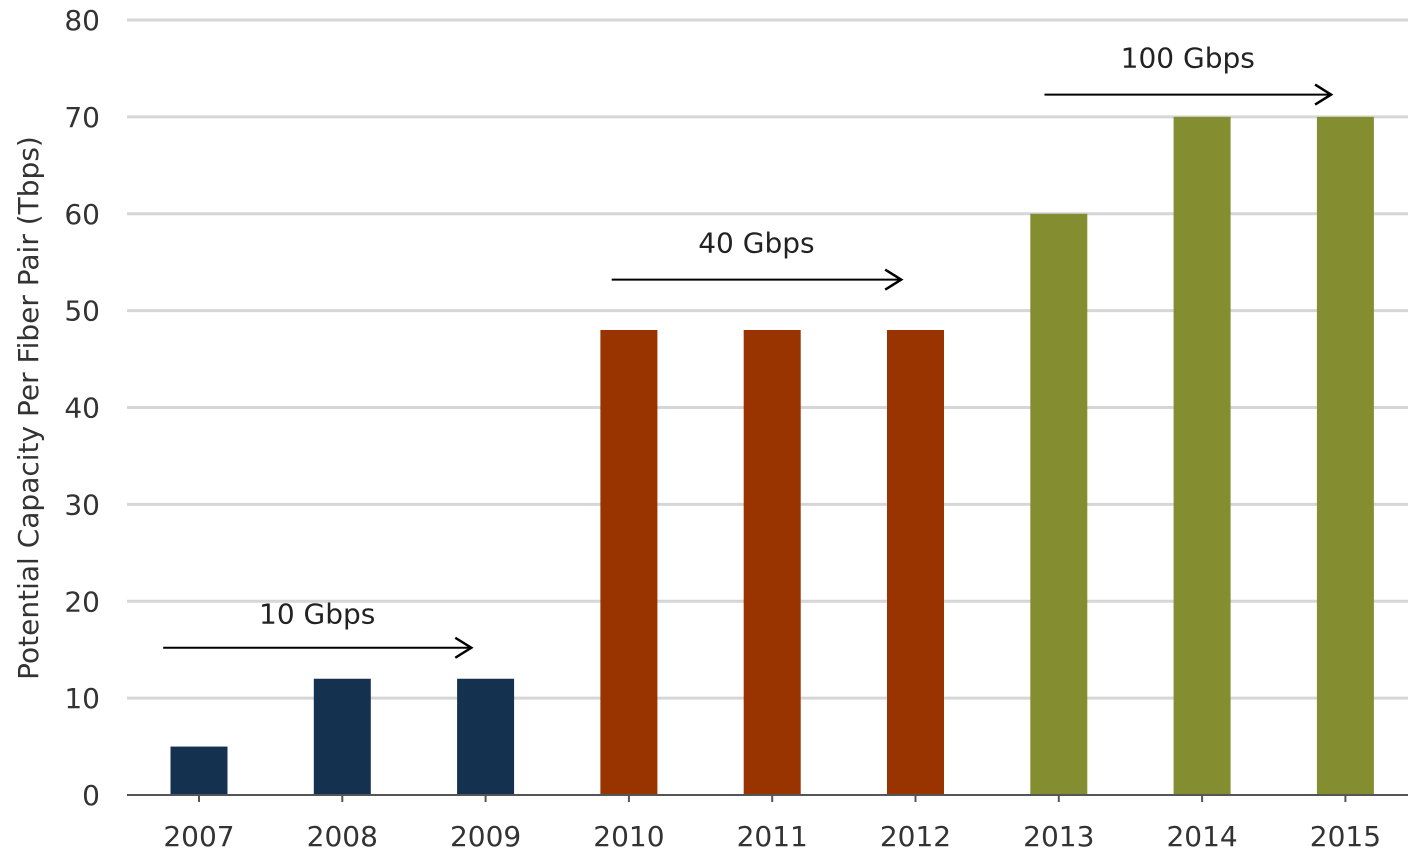 The width and height of the screenshot is (1410, 855). Describe the element at coordinates (486, 736) in the screenshot. I see `bar-2009` at that location.